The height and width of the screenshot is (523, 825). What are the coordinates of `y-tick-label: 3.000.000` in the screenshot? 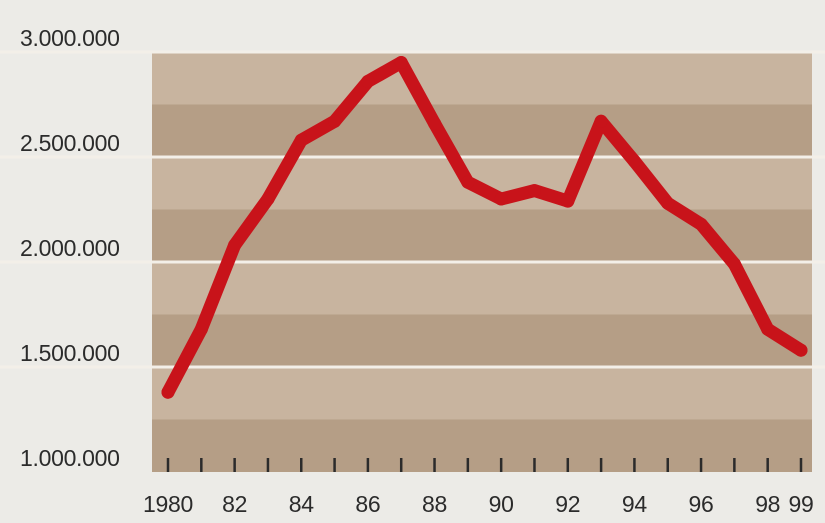 It's located at (70, 38).